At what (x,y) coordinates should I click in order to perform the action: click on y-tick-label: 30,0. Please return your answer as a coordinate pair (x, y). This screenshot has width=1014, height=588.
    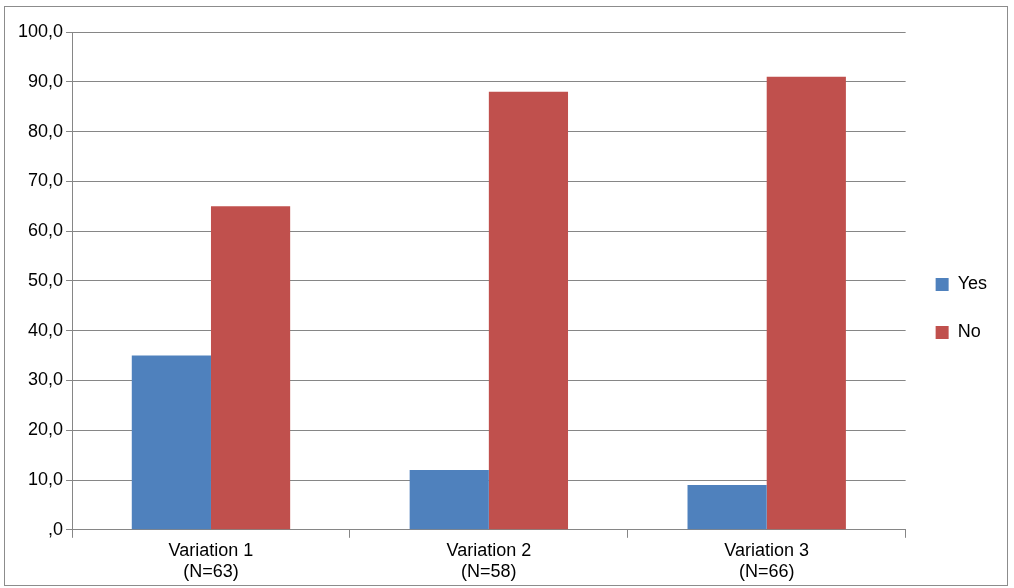
    Looking at the image, I should click on (46, 379).